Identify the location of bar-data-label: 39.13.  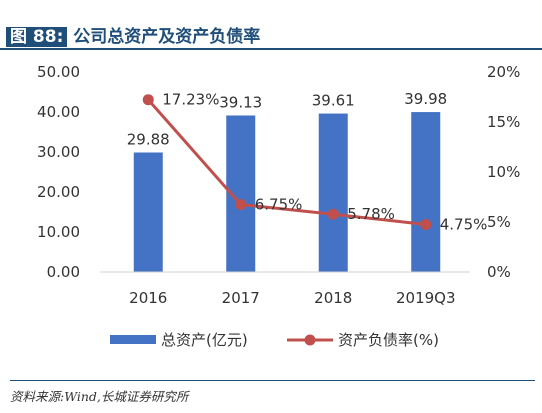
(240, 102).